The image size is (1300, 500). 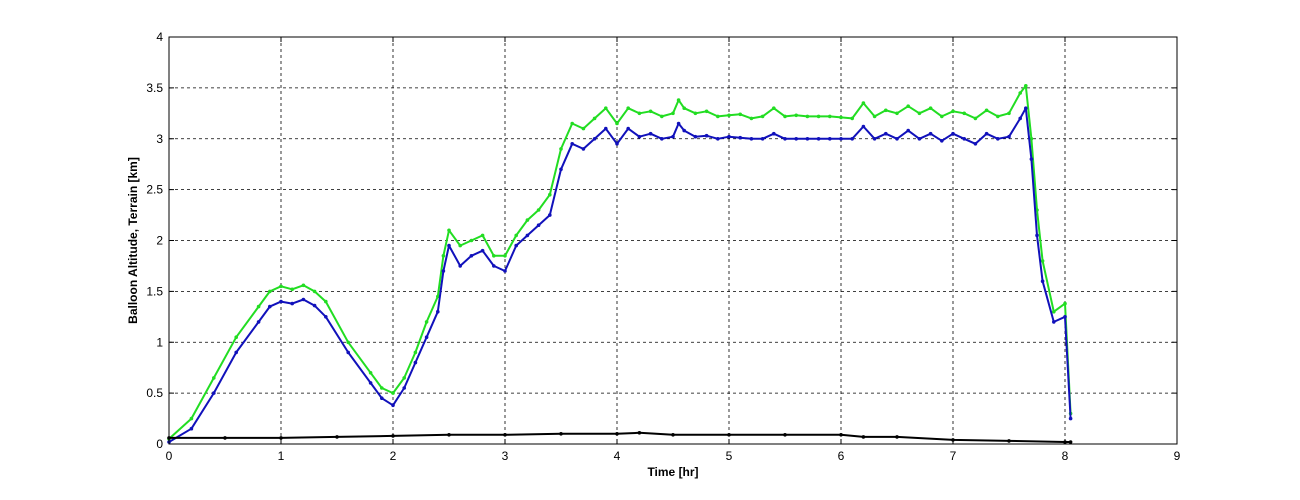 What do you see at coordinates (729, 456) in the screenshot?
I see `x-tick-label: 5` at bounding box center [729, 456].